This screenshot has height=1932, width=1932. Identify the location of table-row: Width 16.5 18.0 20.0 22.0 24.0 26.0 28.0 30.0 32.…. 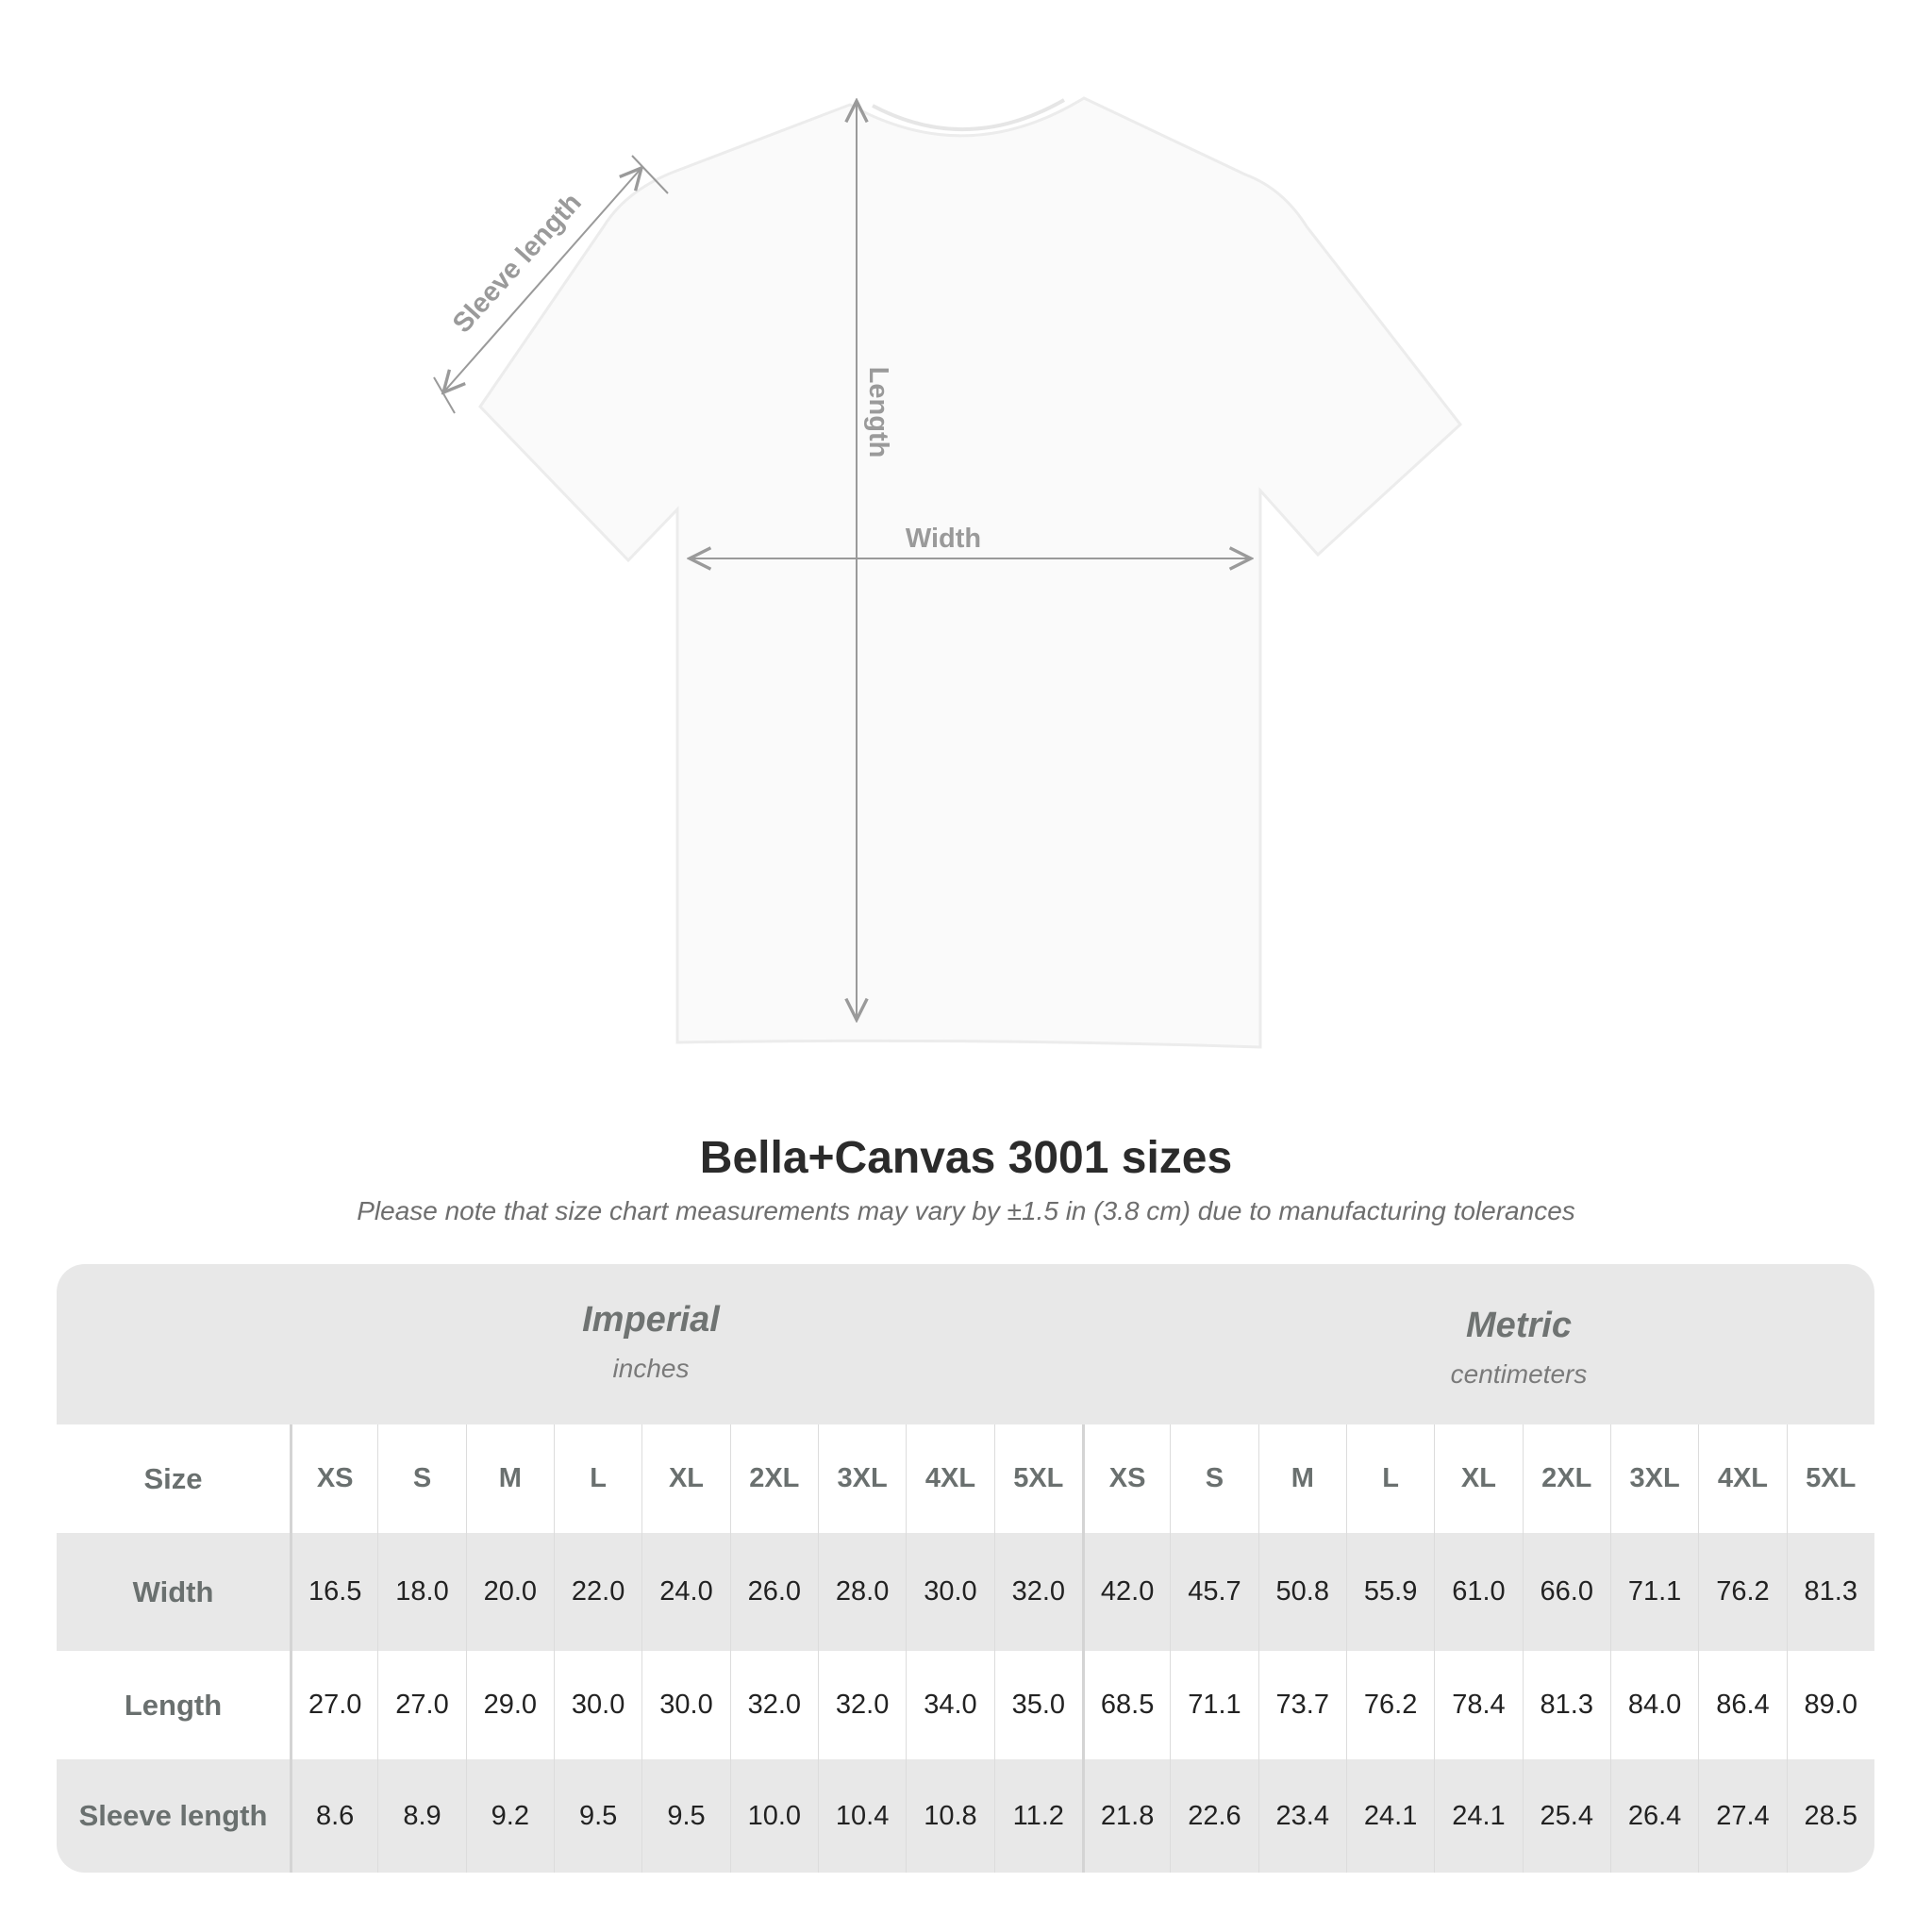
(965, 1592).